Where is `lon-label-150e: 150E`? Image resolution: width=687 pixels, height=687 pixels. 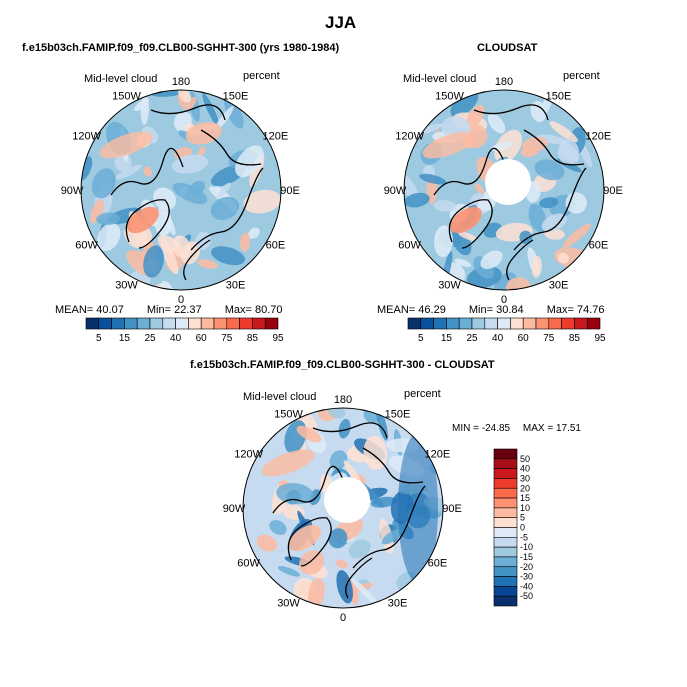
lon-label-150e: 150E is located at coordinates (236, 97).